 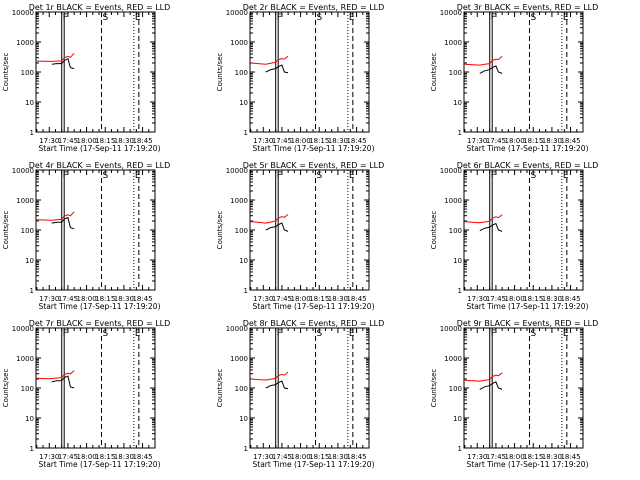 What do you see at coordinates (528, 323) in the screenshot?
I see `chart-title: Det 9r BLACK = Events, RED = LLD` at bounding box center [528, 323].